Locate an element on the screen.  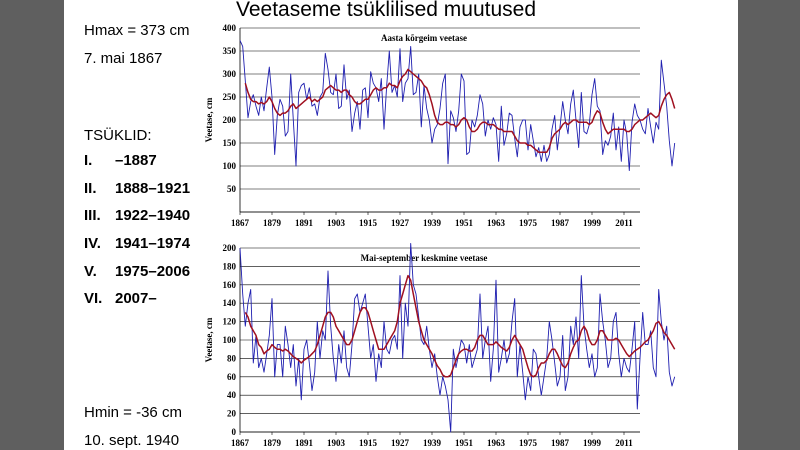
y-tick-label: 0 is located at coordinates (234, 432).